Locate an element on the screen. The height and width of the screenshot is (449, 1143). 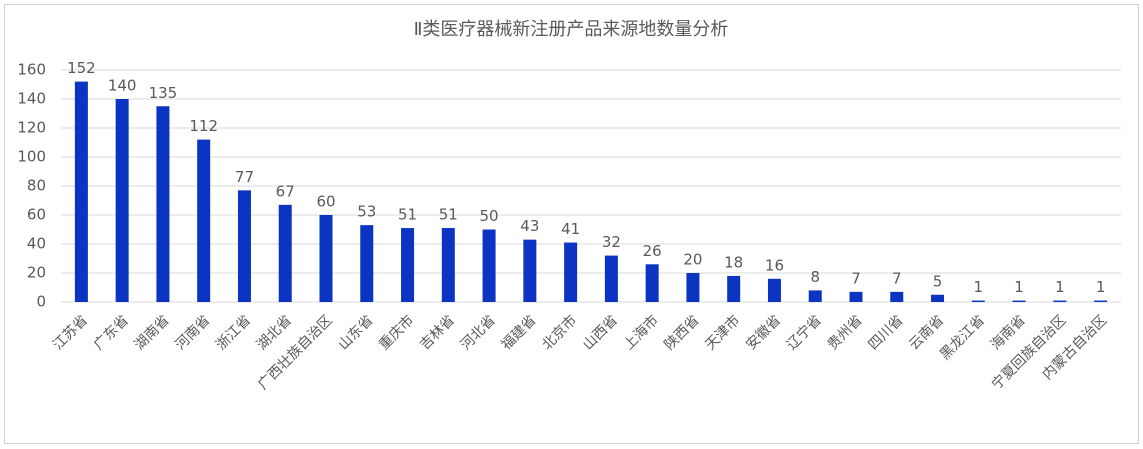
data-label: 18 is located at coordinates (733, 262).